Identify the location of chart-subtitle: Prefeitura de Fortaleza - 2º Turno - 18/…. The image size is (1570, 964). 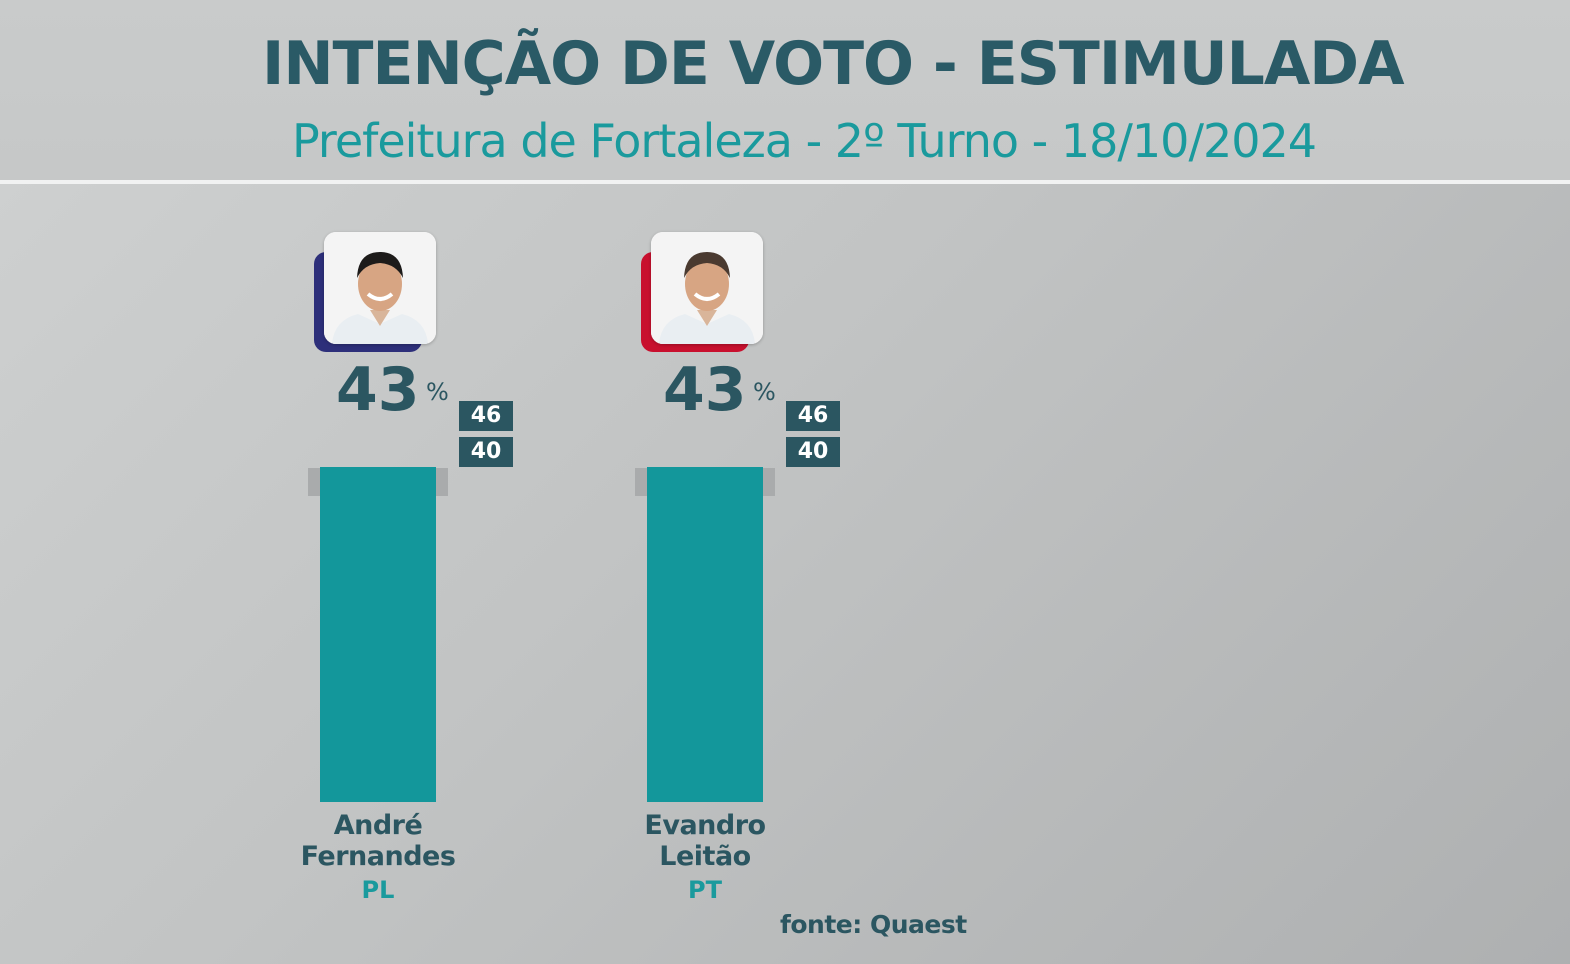
(804, 141).